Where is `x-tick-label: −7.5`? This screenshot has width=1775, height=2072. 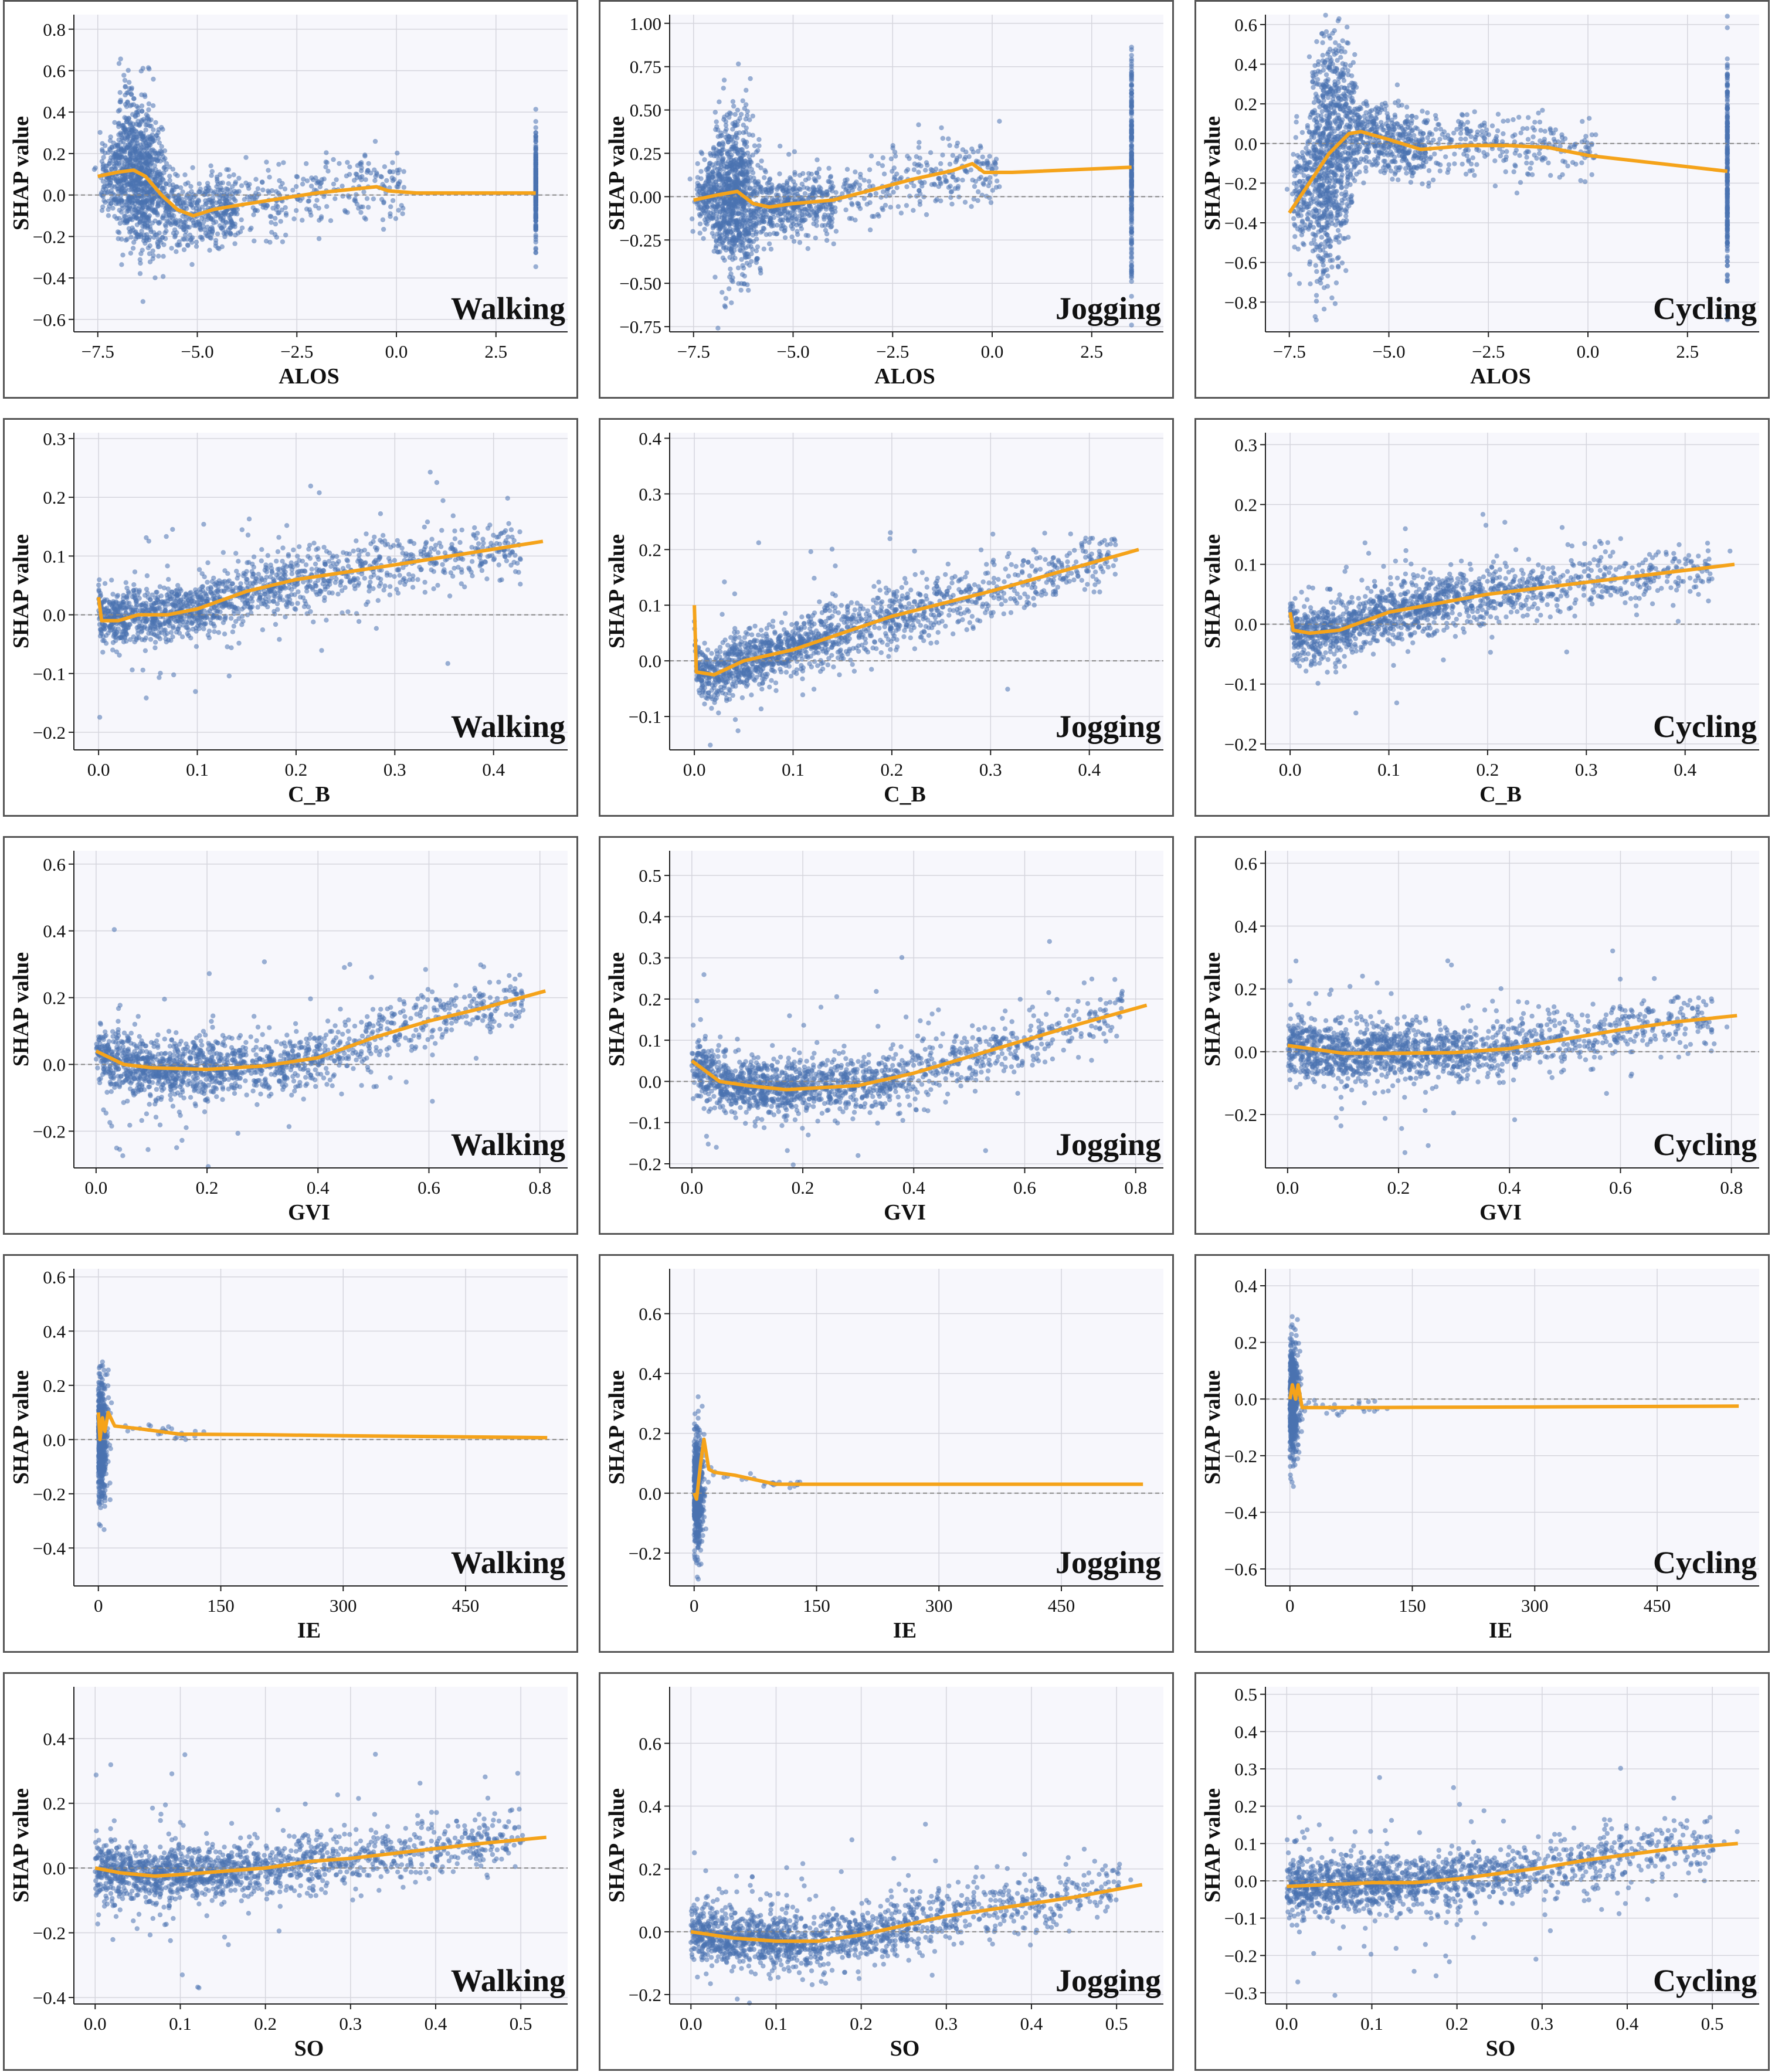
x-tick-label: −7.5 is located at coordinates (693, 351).